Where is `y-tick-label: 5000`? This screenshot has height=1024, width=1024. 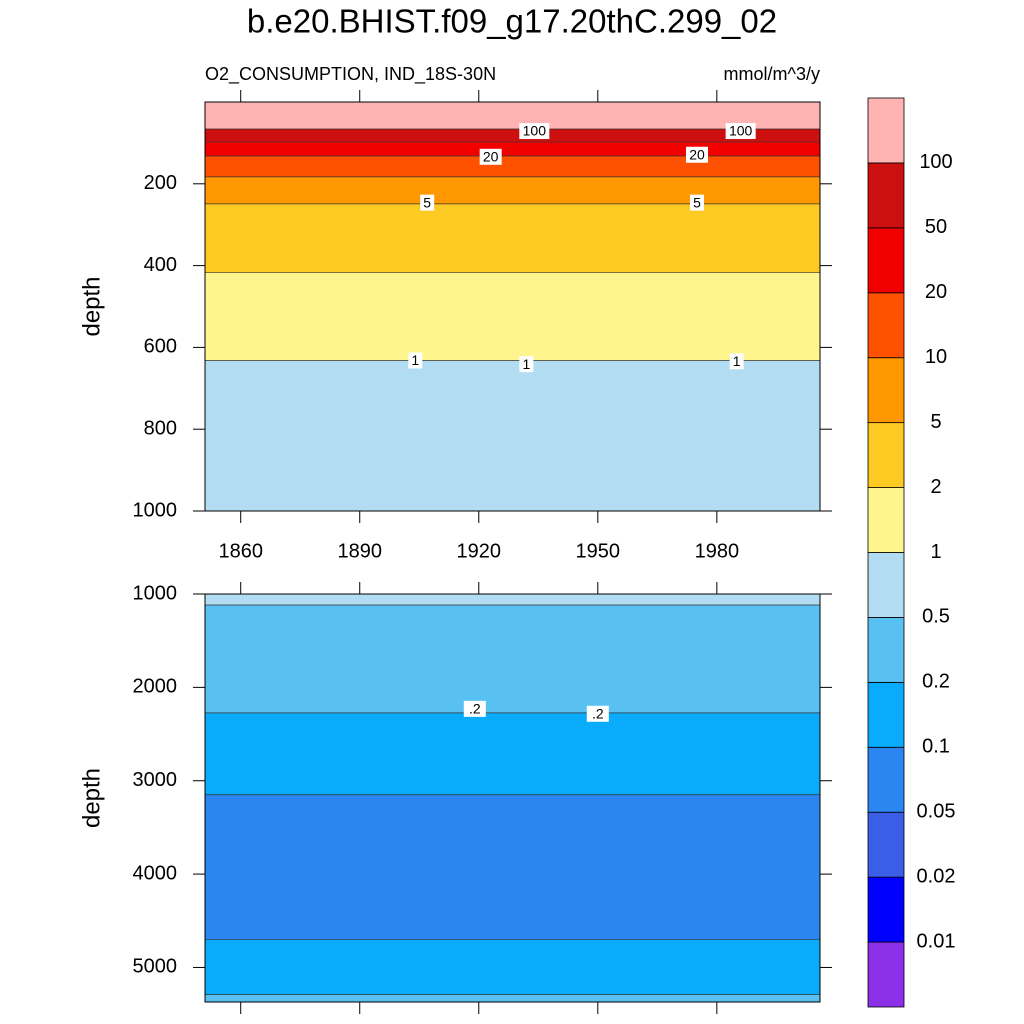
y-tick-label: 5000 is located at coordinates (155, 967).